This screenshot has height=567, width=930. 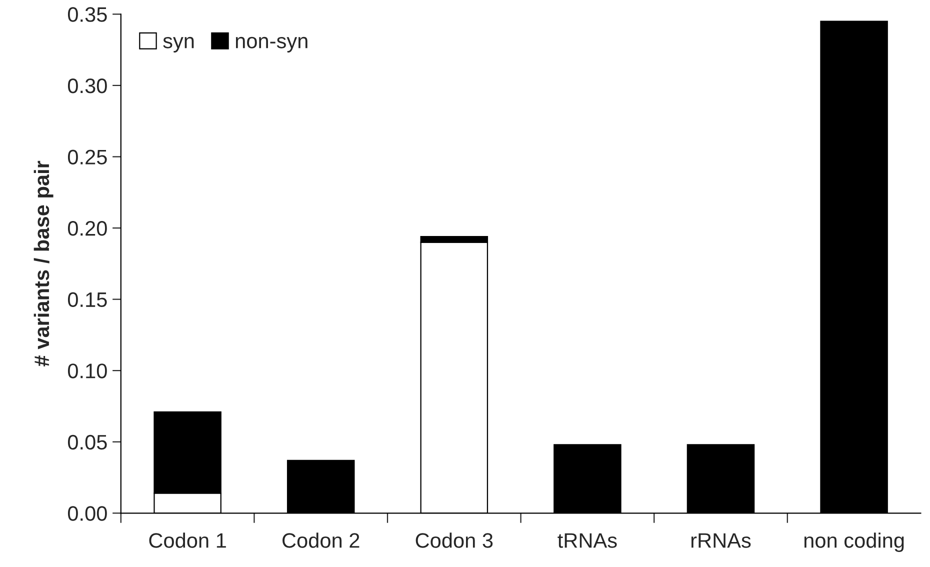 I want to click on y-tick-label: 0.25, so click(x=87, y=157).